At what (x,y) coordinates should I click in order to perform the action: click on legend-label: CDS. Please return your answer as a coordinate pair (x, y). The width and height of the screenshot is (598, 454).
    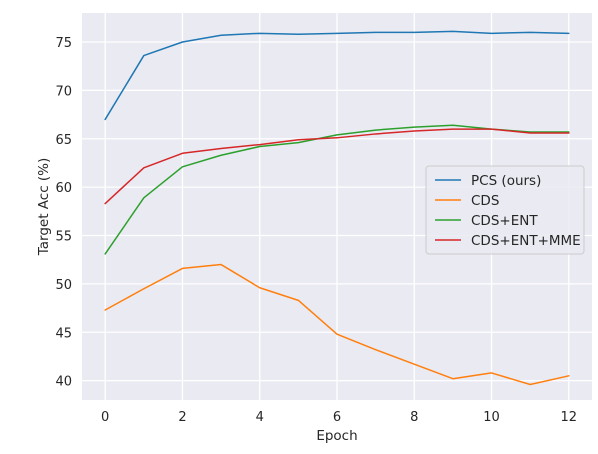
    Looking at the image, I should click on (485, 201).